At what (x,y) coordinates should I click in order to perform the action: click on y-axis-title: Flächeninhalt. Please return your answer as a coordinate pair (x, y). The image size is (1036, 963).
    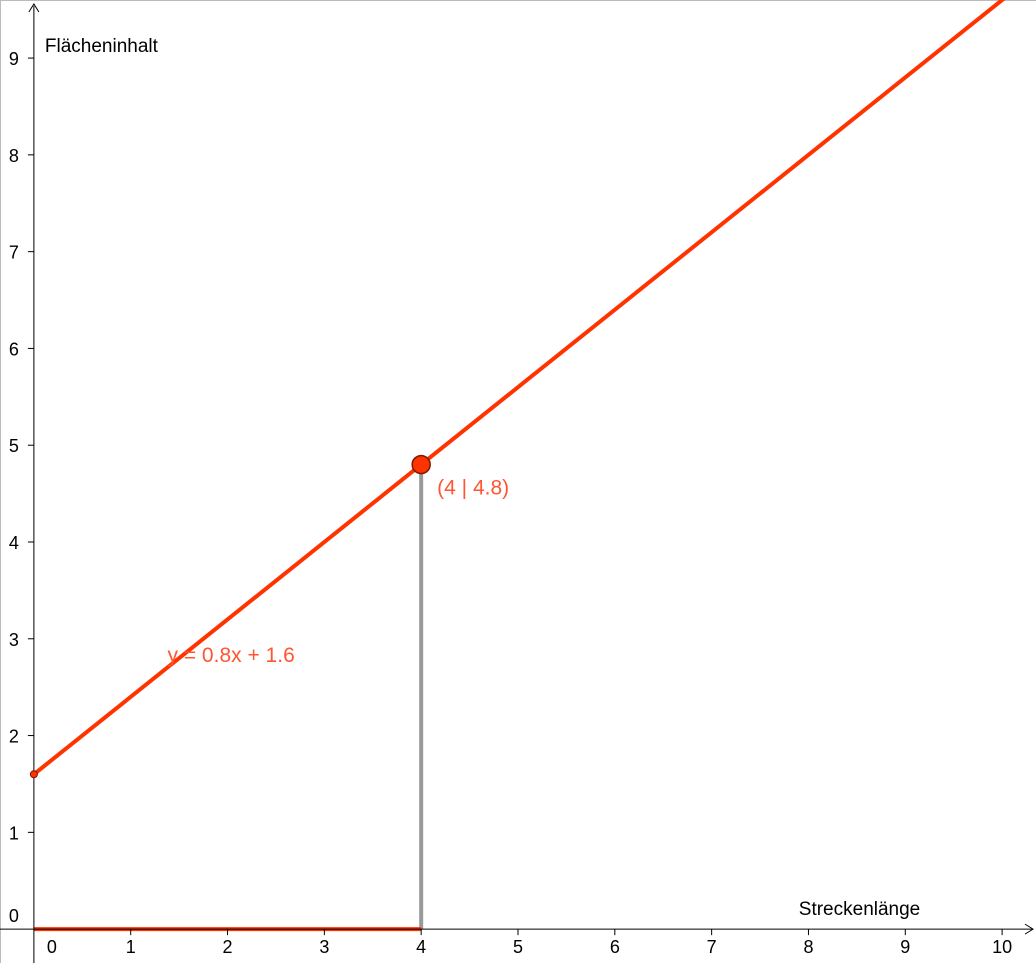
    Looking at the image, I should click on (102, 46).